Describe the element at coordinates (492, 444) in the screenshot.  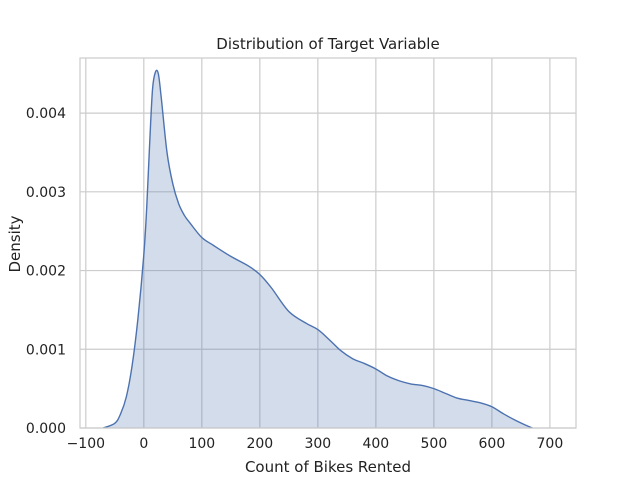
I see `x-tick-label: 600` at that location.